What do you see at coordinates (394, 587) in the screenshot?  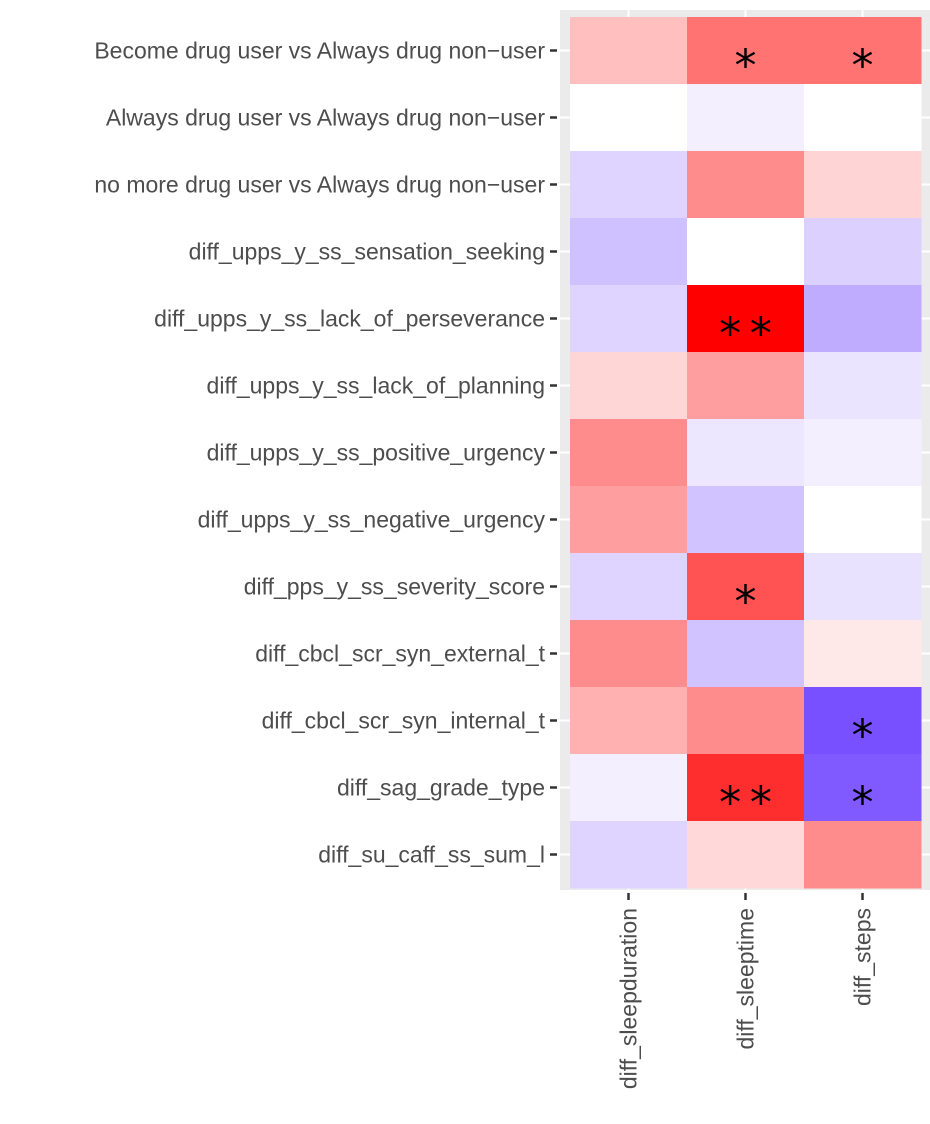 I see `y-tick-label: diff_pps_y_ss_severity_score` at bounding box center [394, 587].